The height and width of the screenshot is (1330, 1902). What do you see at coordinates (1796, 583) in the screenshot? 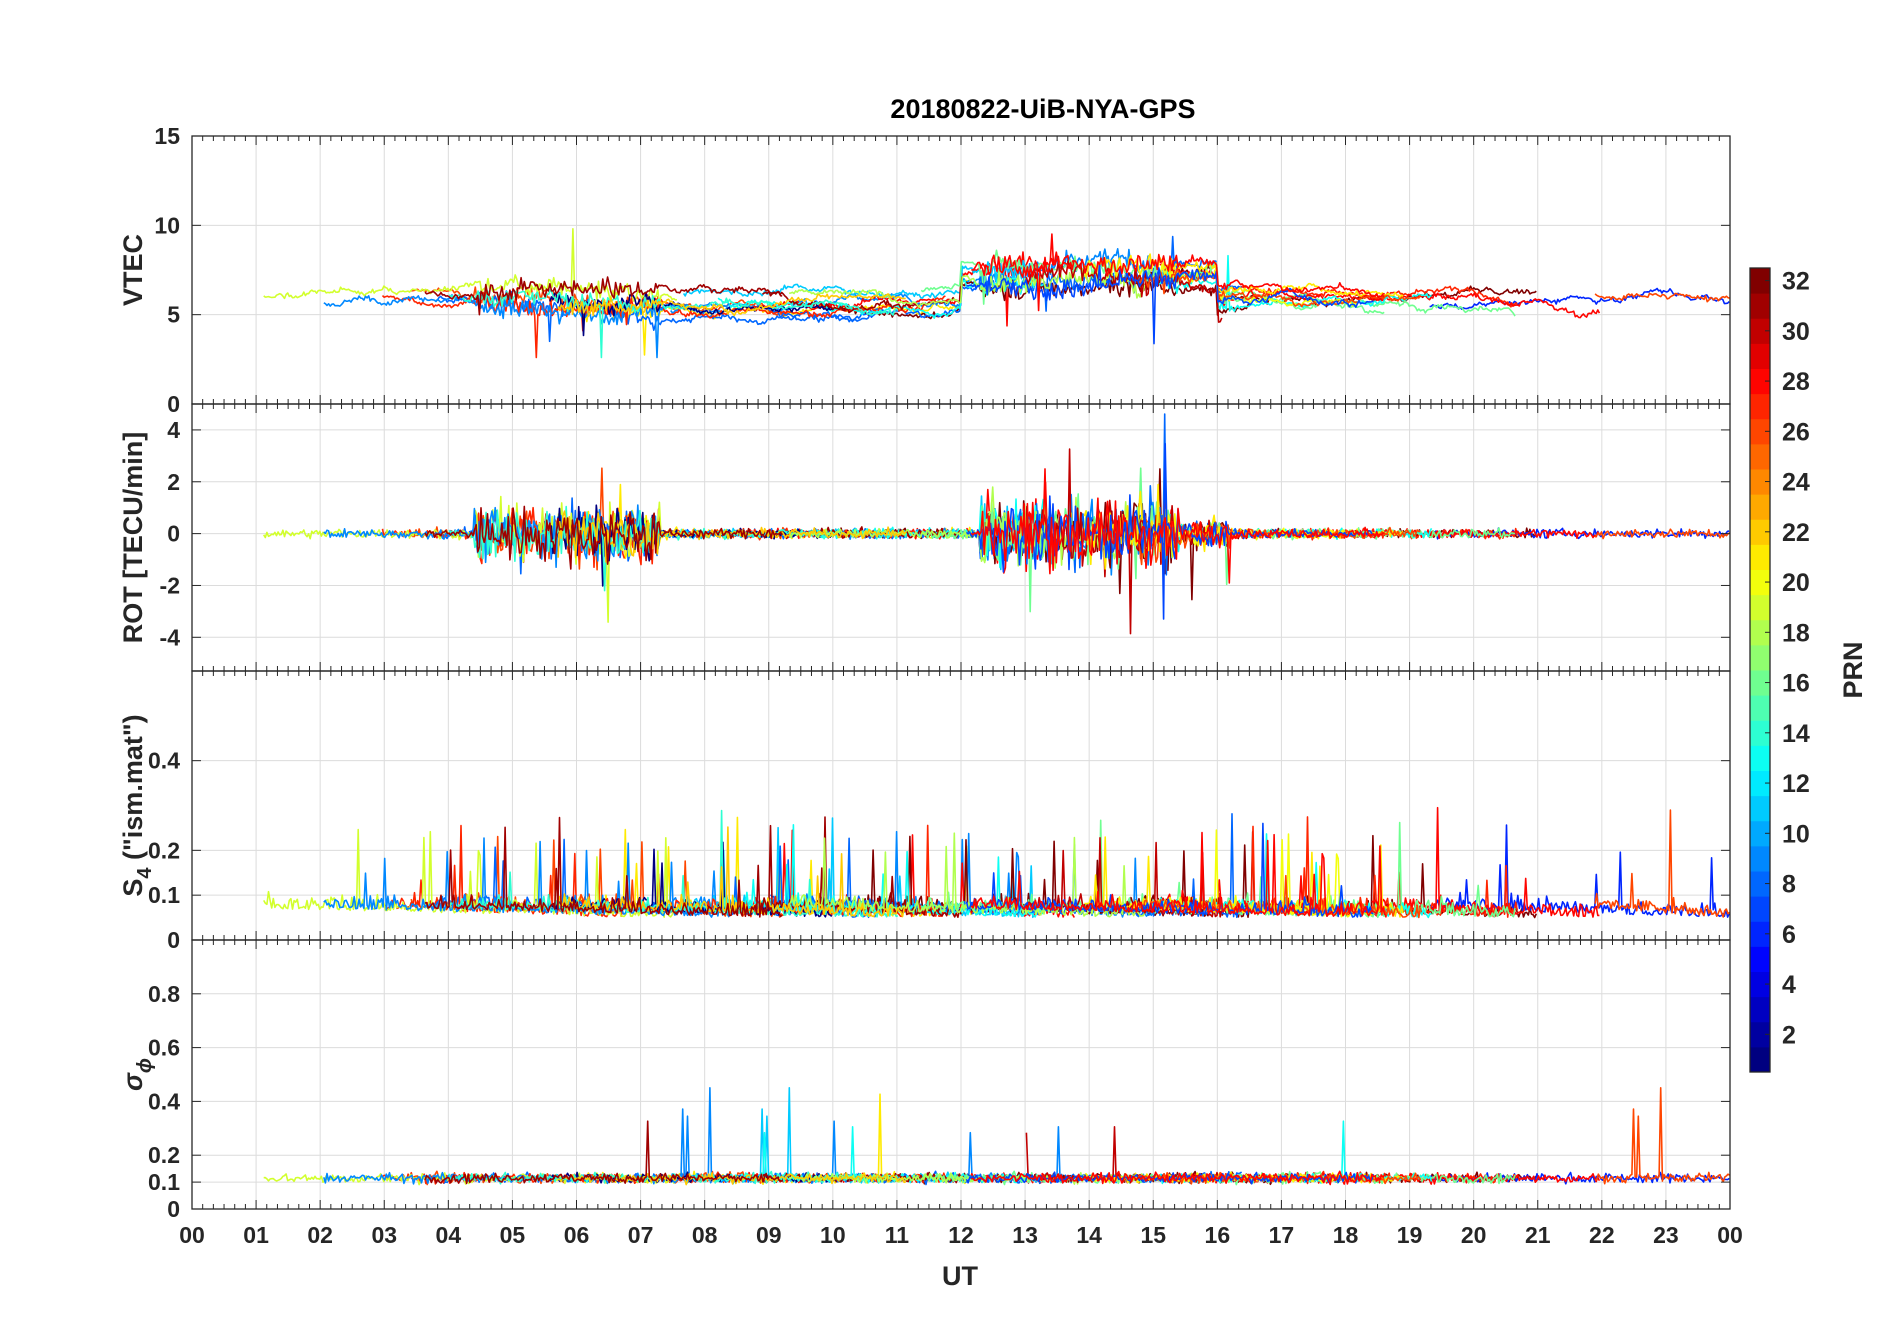
I see `colorbar-tick-label: 20` at bounding box center [1796, 583].